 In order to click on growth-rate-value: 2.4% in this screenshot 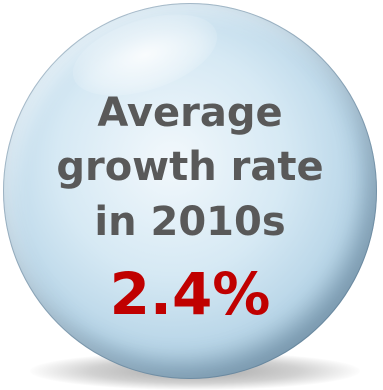, I will do `click(190, 294)`.